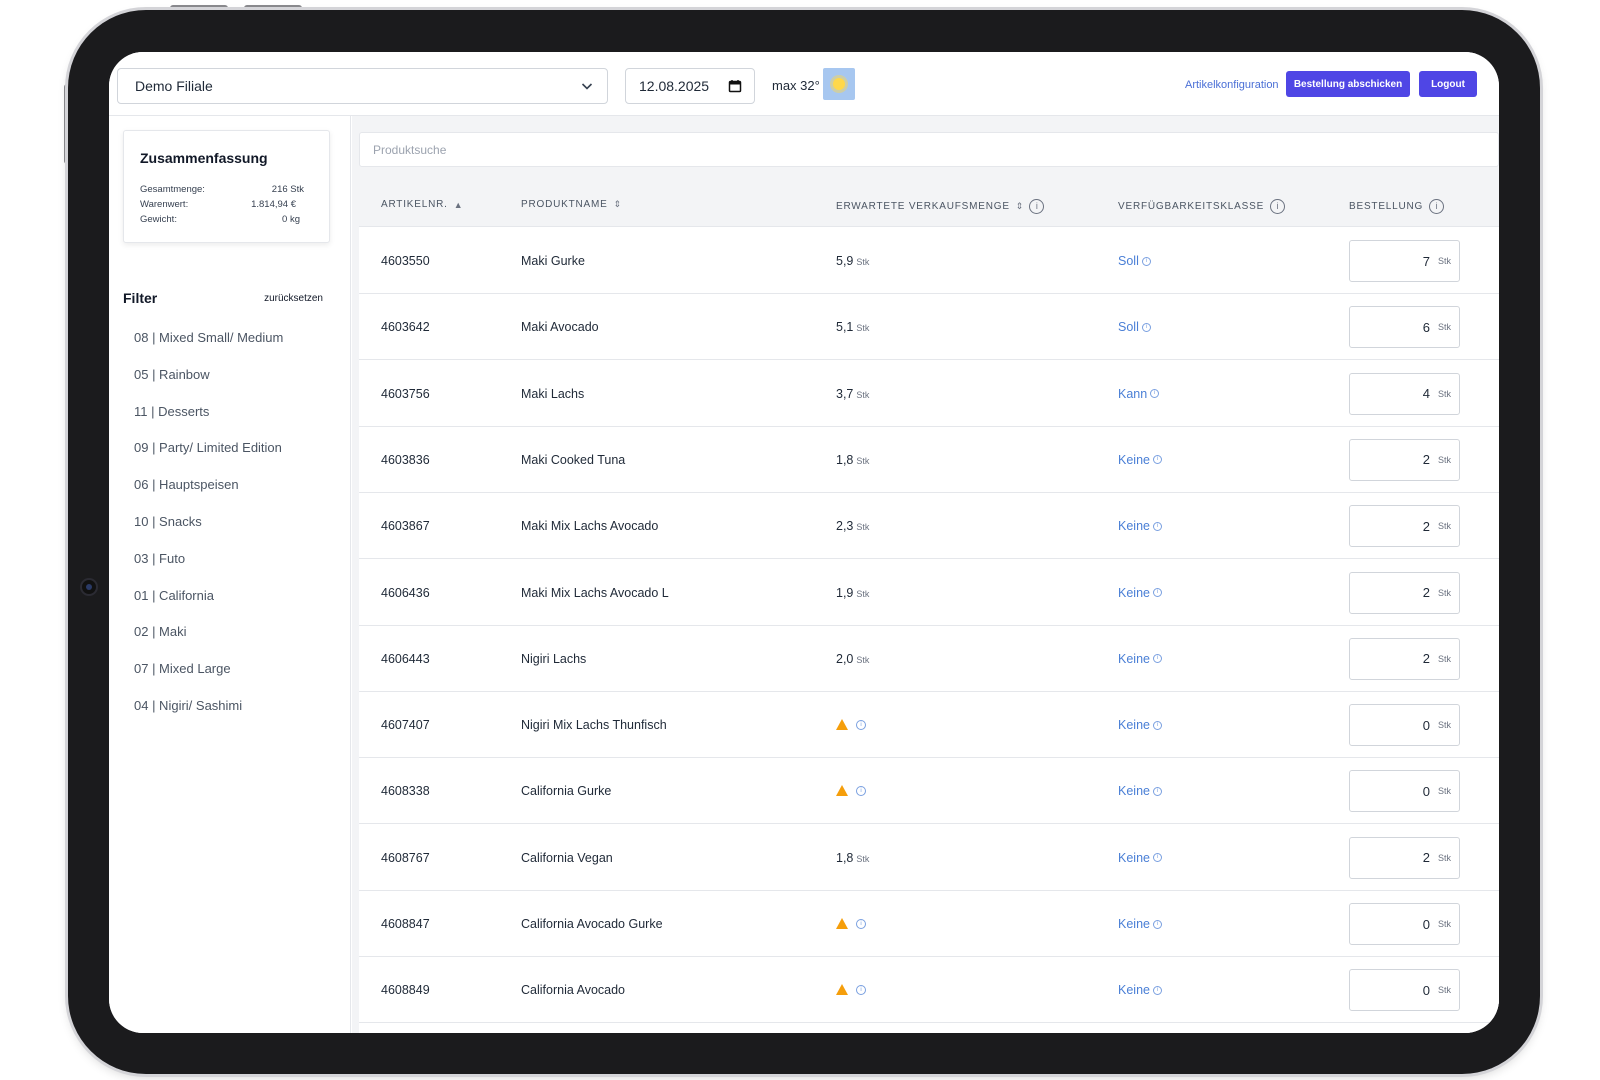 The width and height of the screenshot is (1600, 1080). Describe the element at coordinates (1404, 327) in the screenshot. I see `order-quantity-input: 6 Stk` at that location.